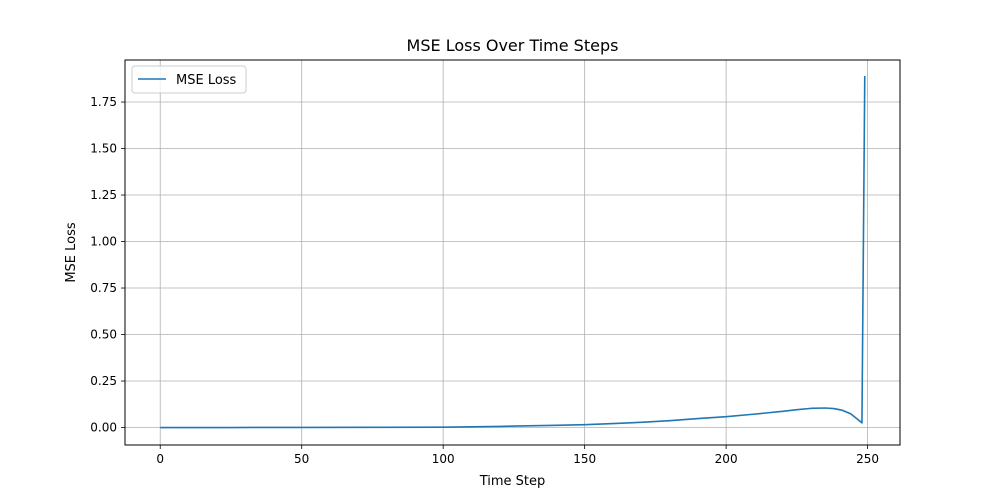 The image size is (1000, 500). I want to click on y-tick-label: 1.25, so click(103, 195).